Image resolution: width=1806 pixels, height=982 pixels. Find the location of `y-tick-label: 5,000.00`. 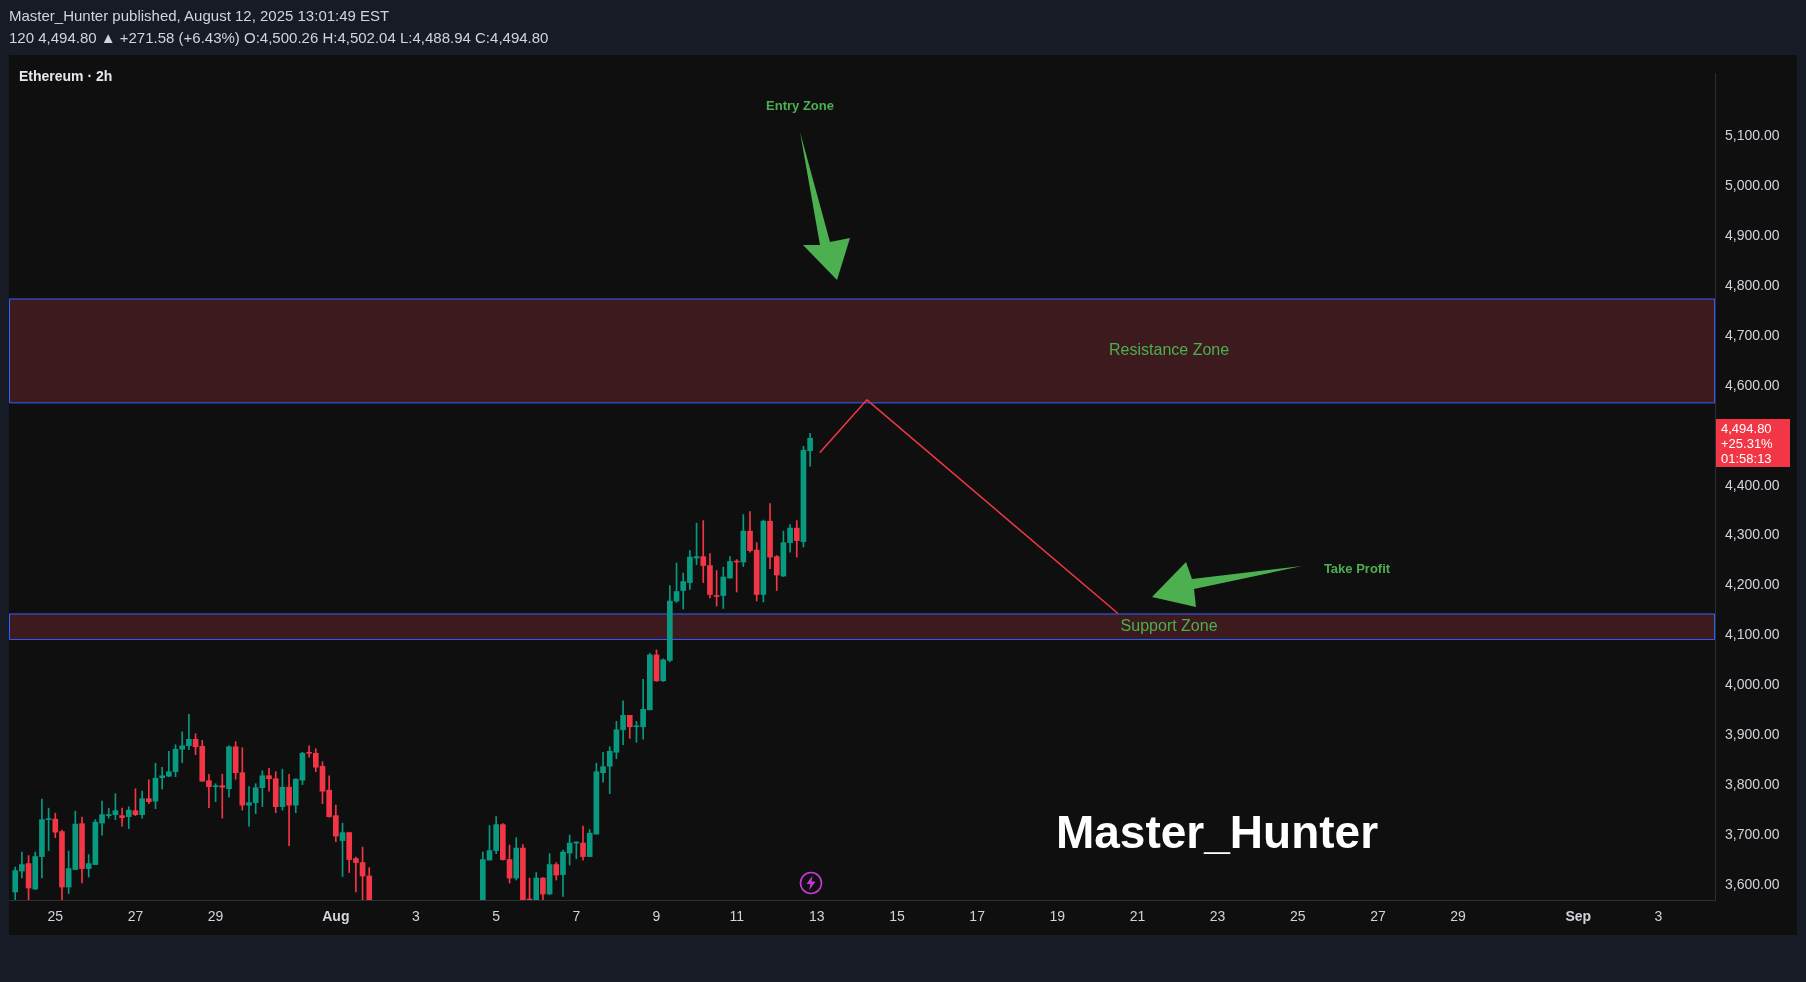

y-tick-label: 5,000.00 is located at coordinates (1752, 185).